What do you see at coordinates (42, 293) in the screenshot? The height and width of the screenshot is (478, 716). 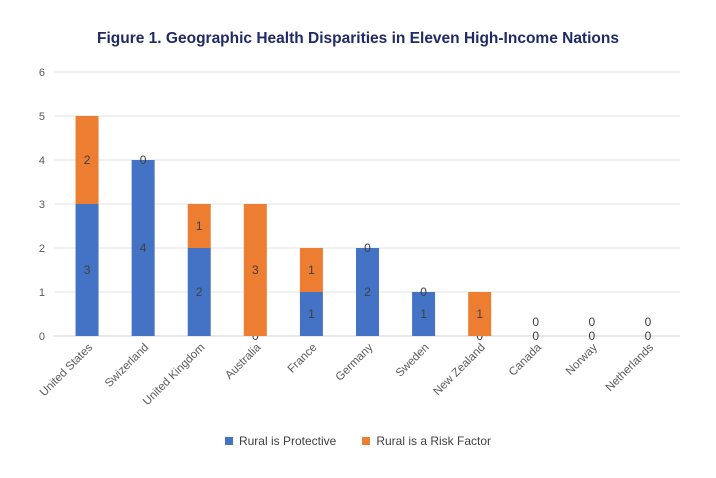 I see `y-tick-label: 1` at bounding box center [42, 293].